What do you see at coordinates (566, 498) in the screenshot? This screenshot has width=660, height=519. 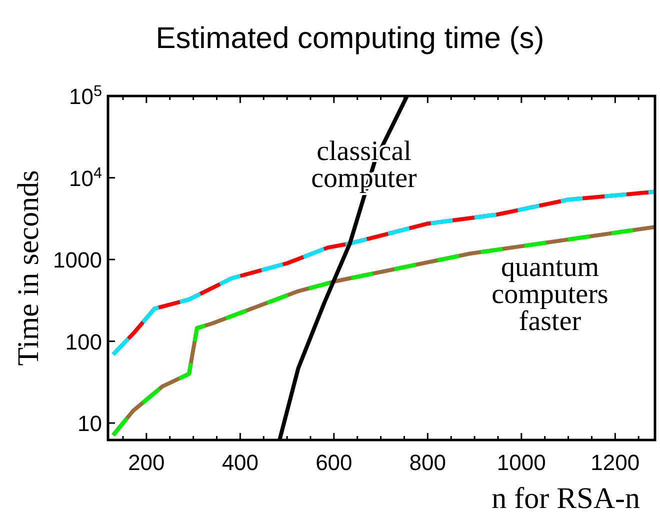 I see `x-axis-title: n for RSA-n` at bounding box center [566, 498].